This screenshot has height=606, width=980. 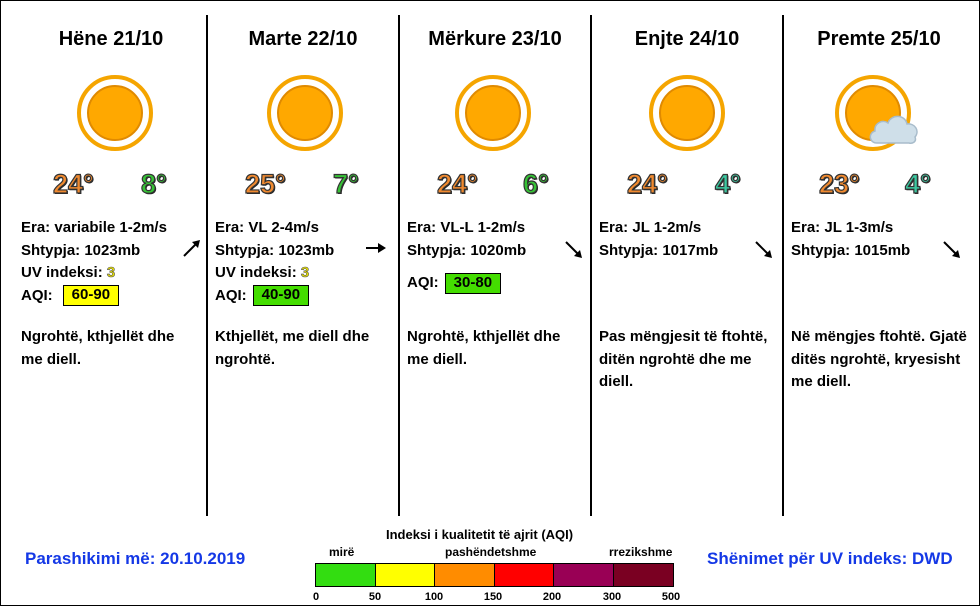 What do you see at coordinates (466, 267) in the screenshot?
I see `spacer` at bounding box center [466, 267].